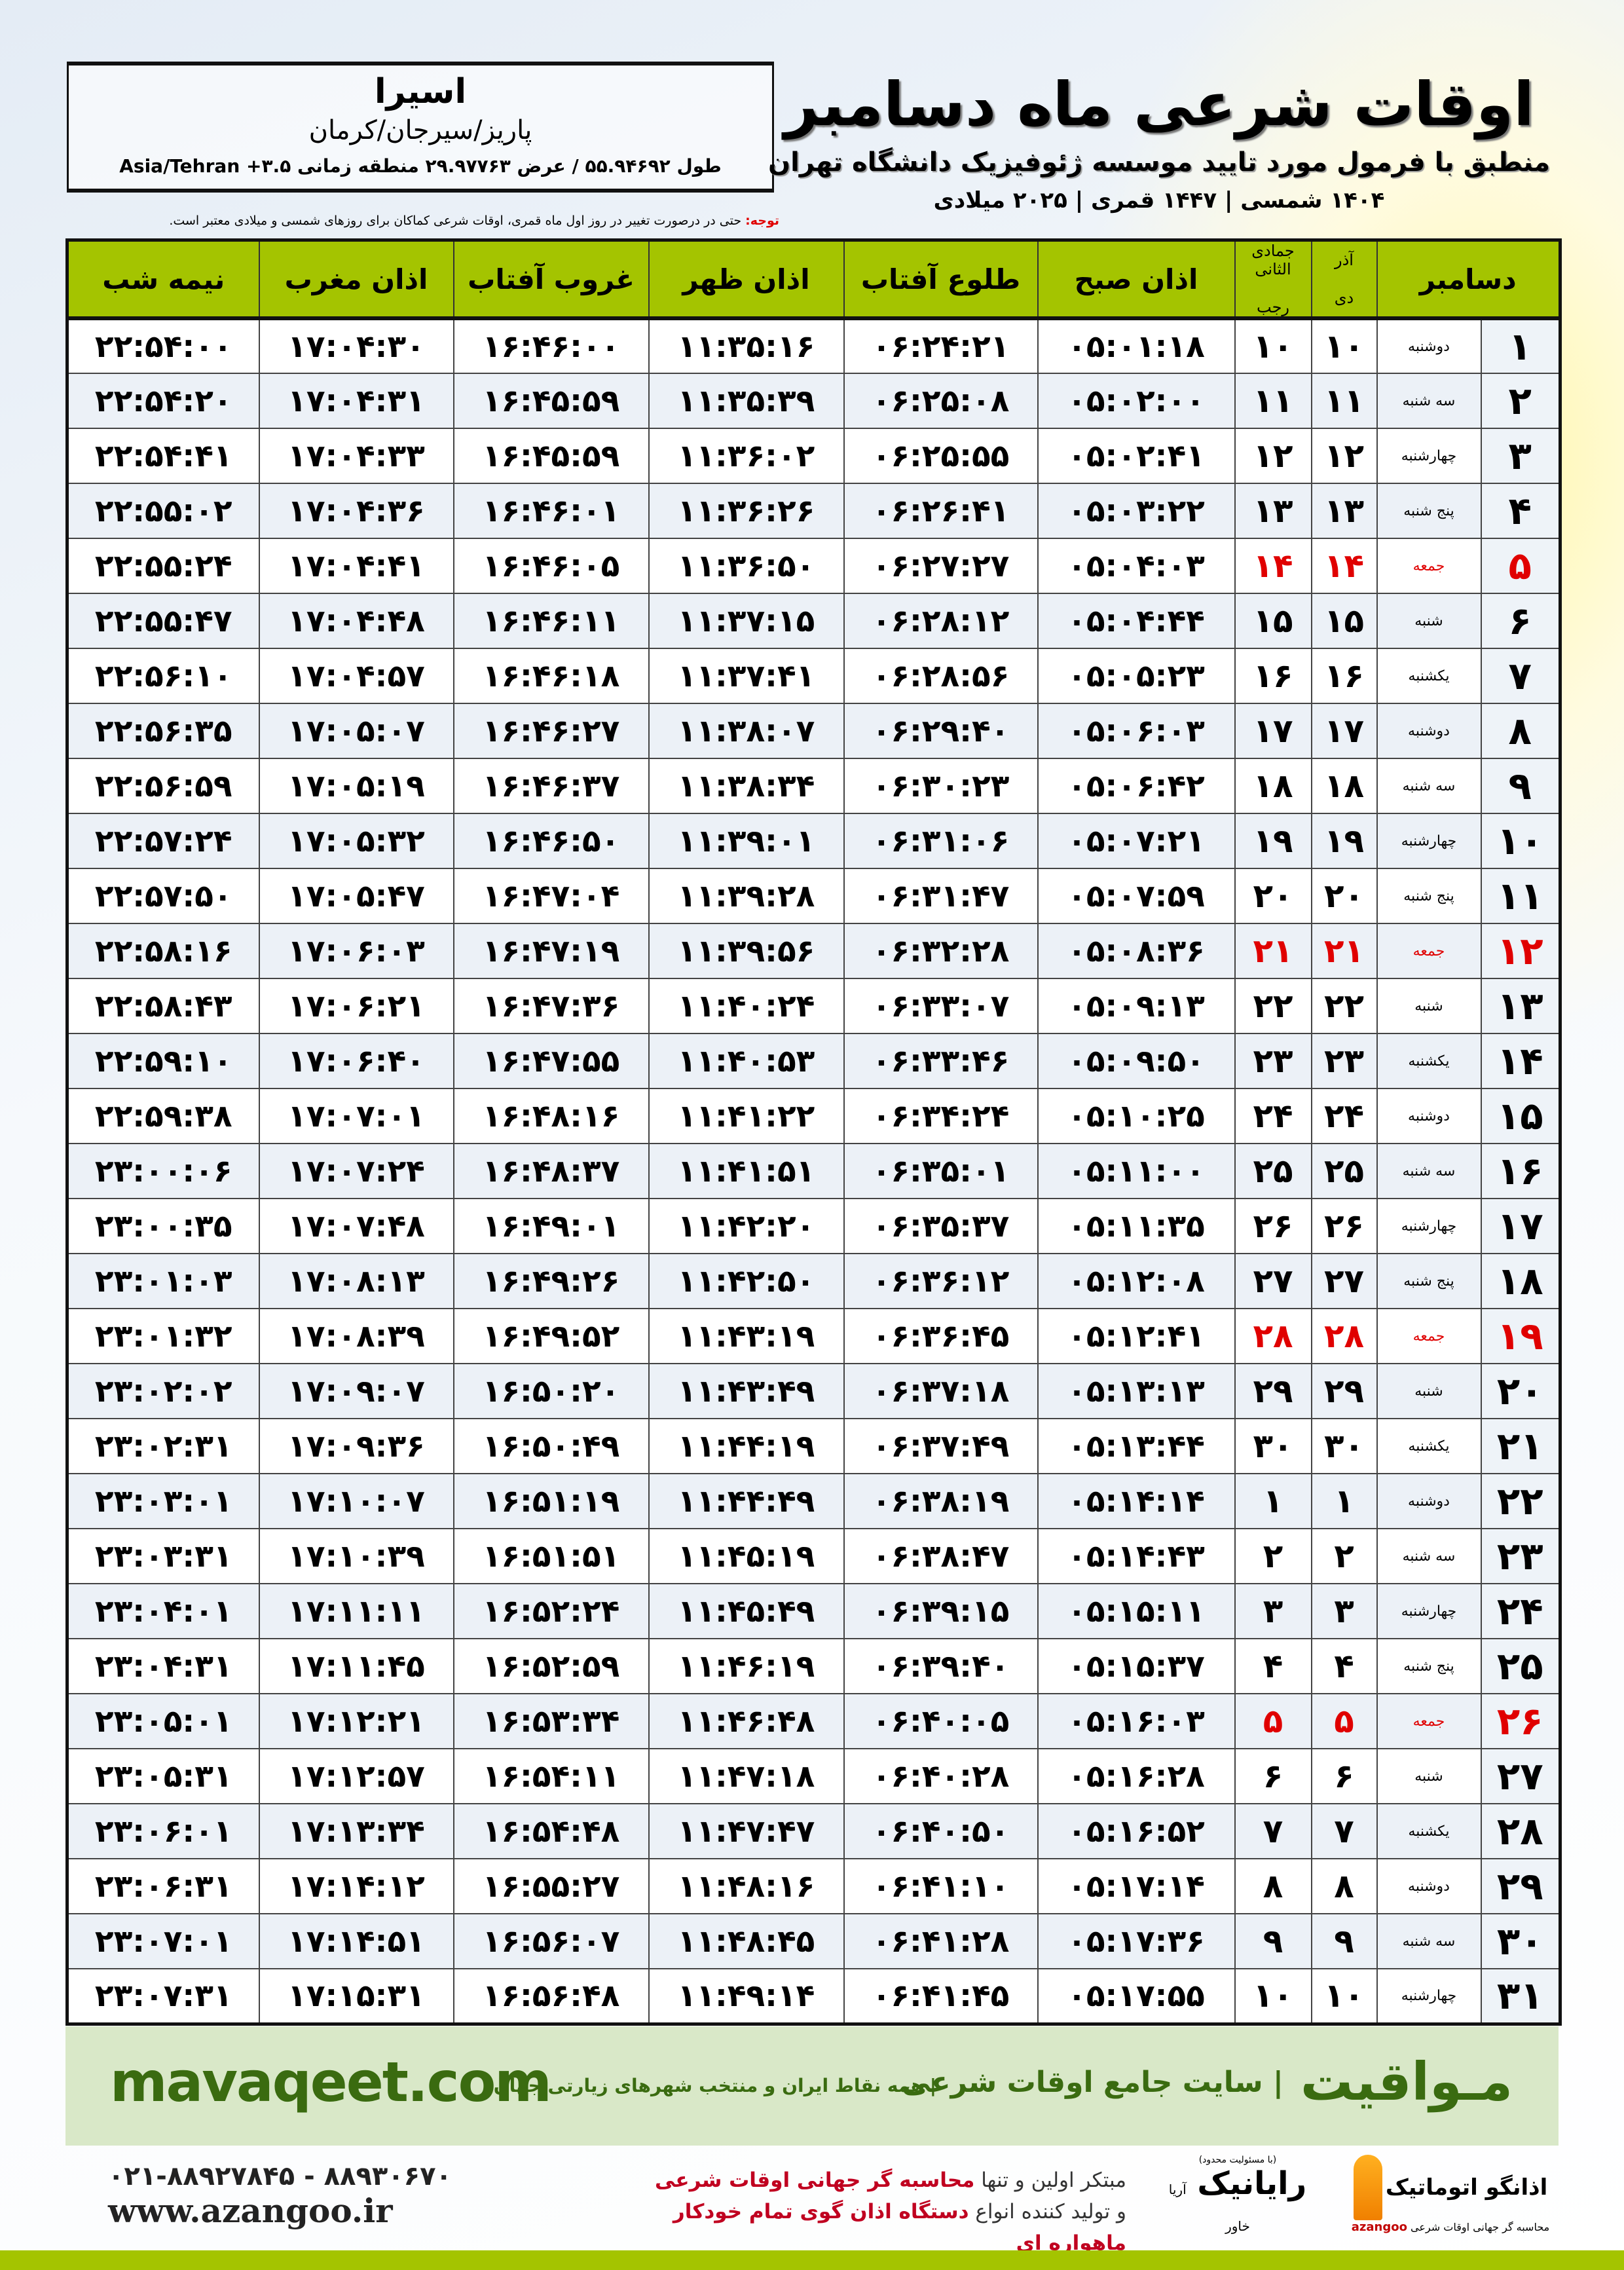  I want to click on shamsi-day: ۲۲, so click(1344, 1006).